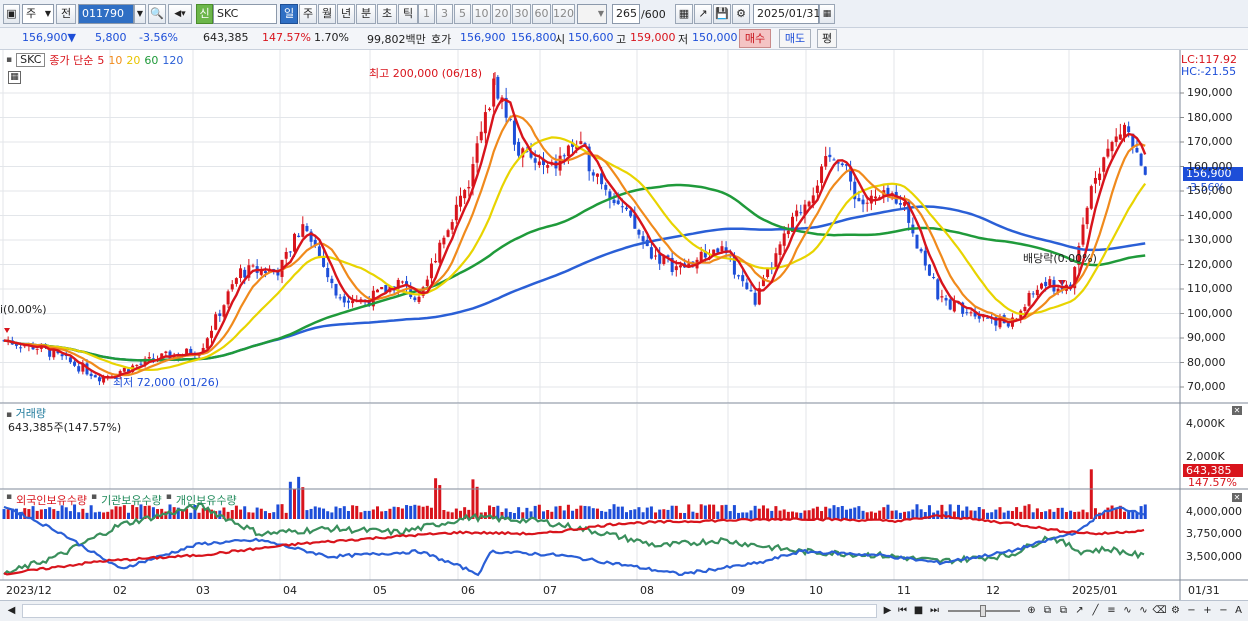 This screenshot has height=621, width=1248. I want to click on buy-button: 매수, so click(755, 38).